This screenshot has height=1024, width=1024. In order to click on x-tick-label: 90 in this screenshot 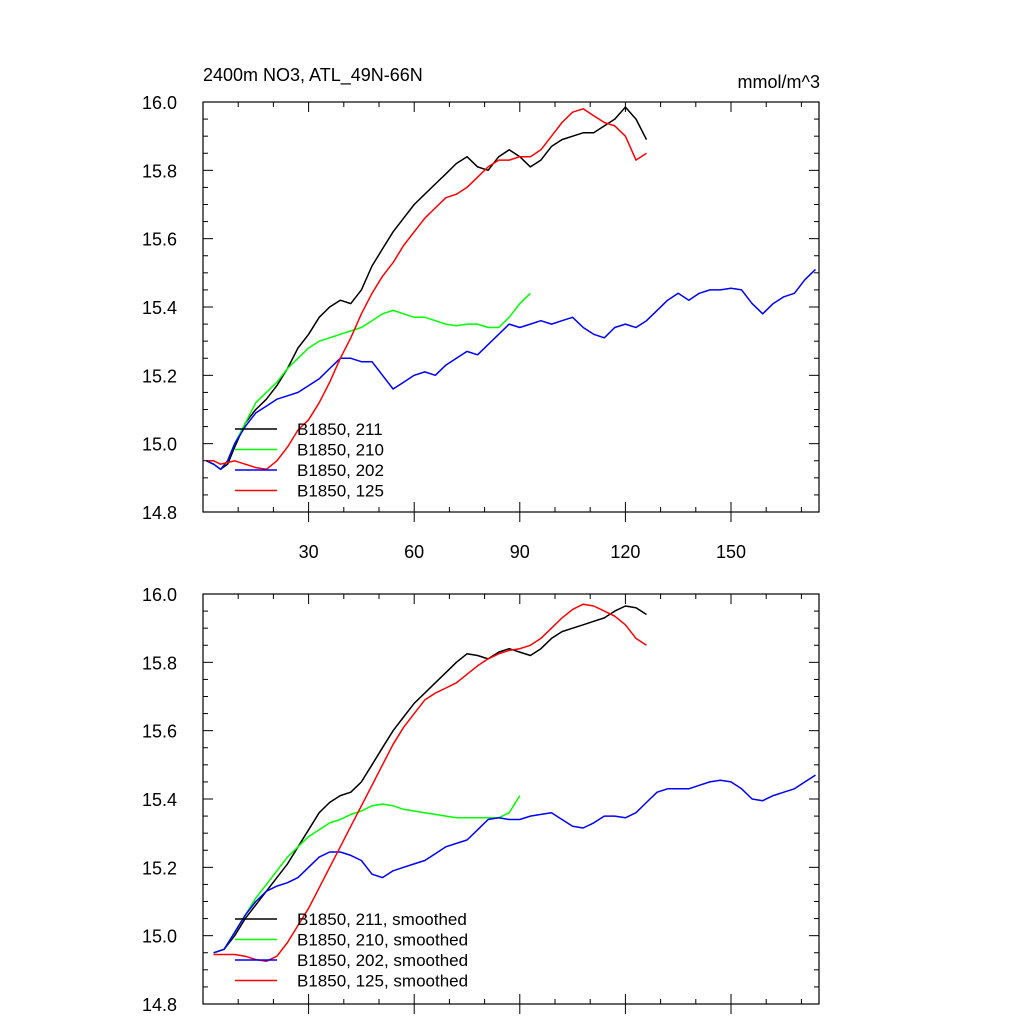, I will do `click(520, 552)`.